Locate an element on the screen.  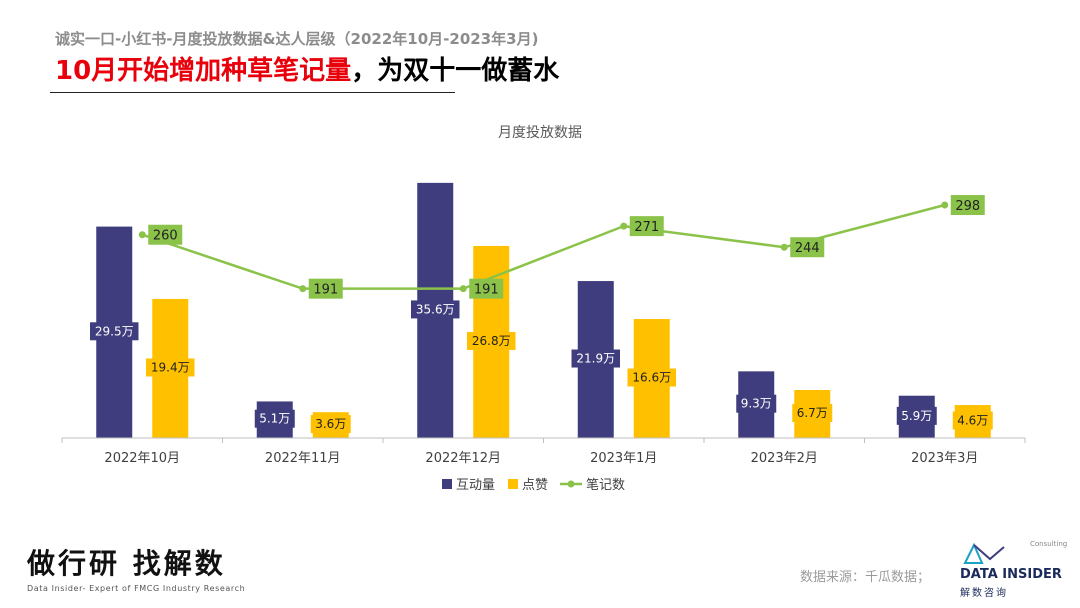
bar-label-box-互动量-0 is located at coordinates (114, 331).